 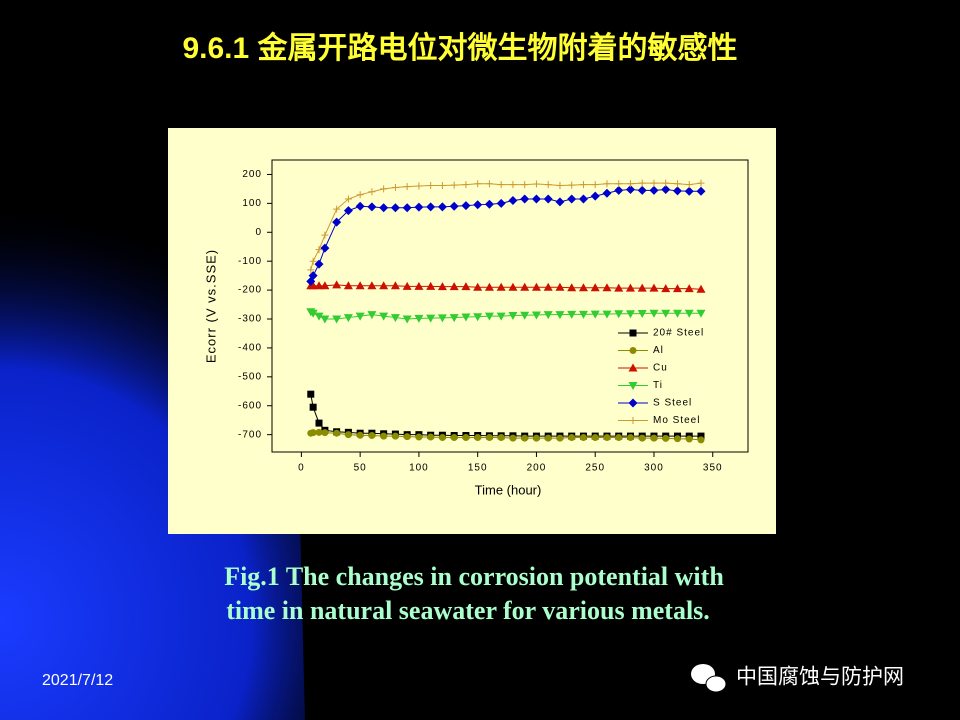 I want to click on y-tick-label: -200, so click(x=250, y=290).